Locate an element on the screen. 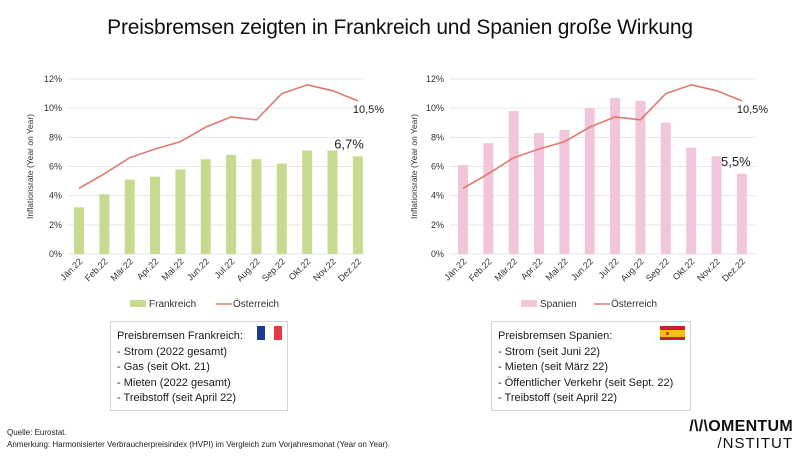 This screenshot has width=800, height=459. info-box-item: - Strom (seit Juni 22) is located at coordinates (549, 351).